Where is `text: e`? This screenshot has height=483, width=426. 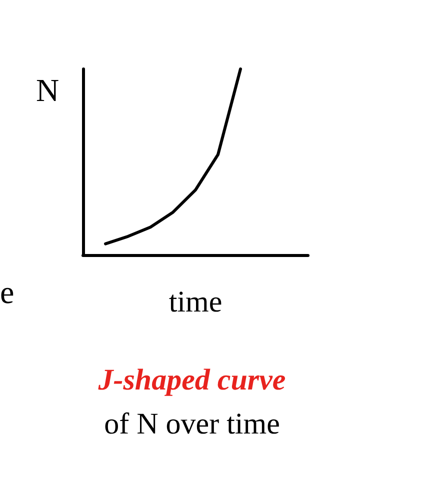 text: e is located at coordinates (7, 292).